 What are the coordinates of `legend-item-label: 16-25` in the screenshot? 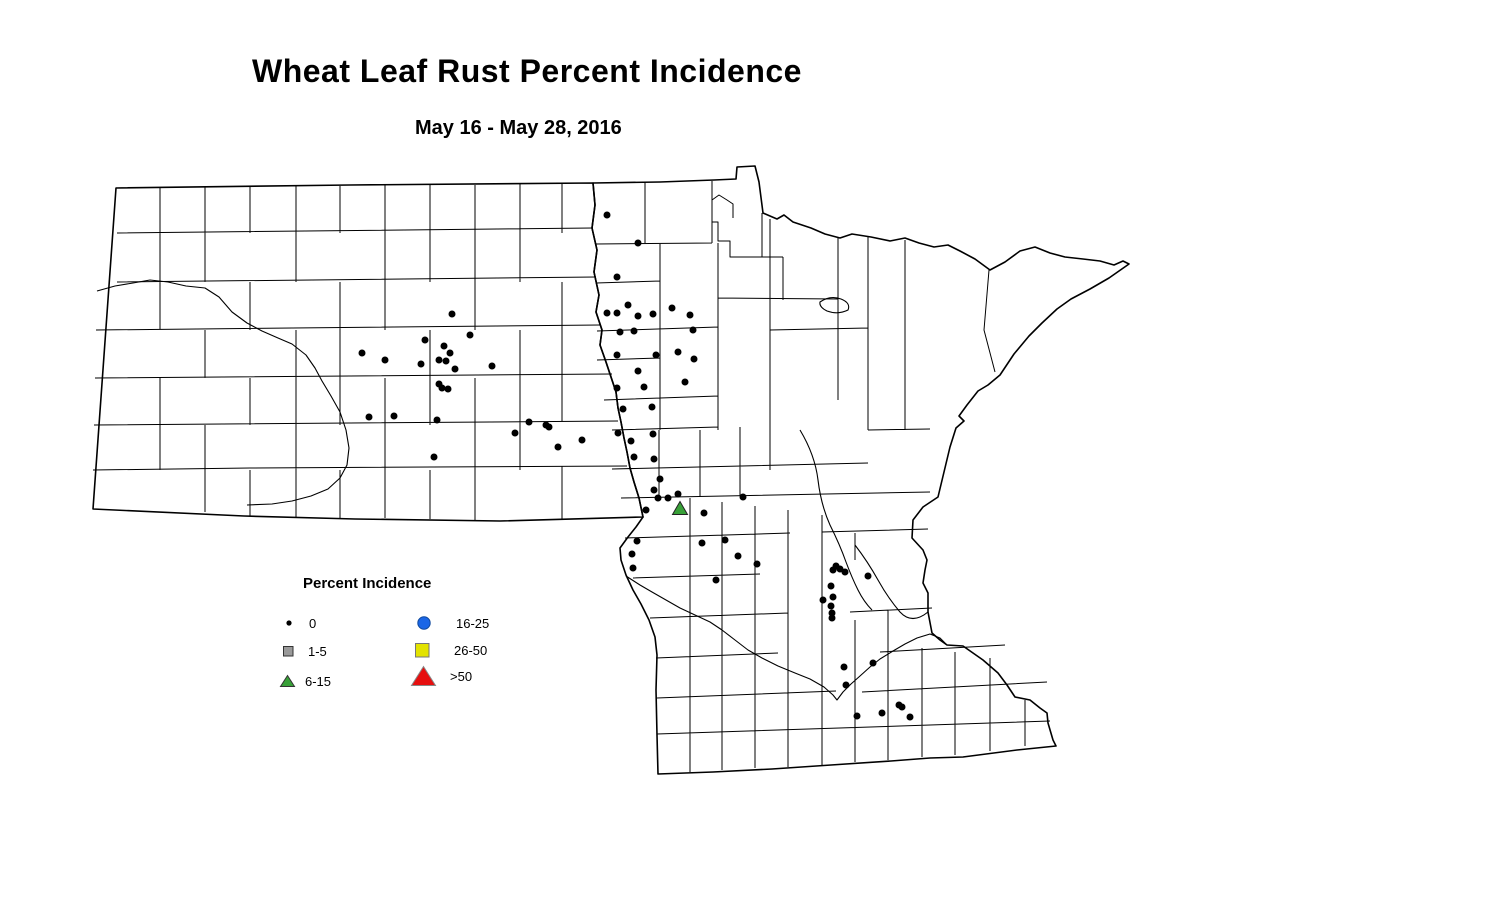 It's located at (473, 623).